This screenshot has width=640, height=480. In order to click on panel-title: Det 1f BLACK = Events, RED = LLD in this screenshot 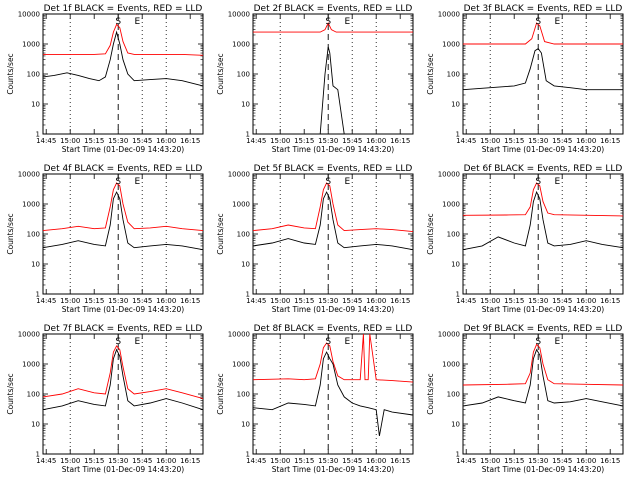, I will do `click(123, 9)`.